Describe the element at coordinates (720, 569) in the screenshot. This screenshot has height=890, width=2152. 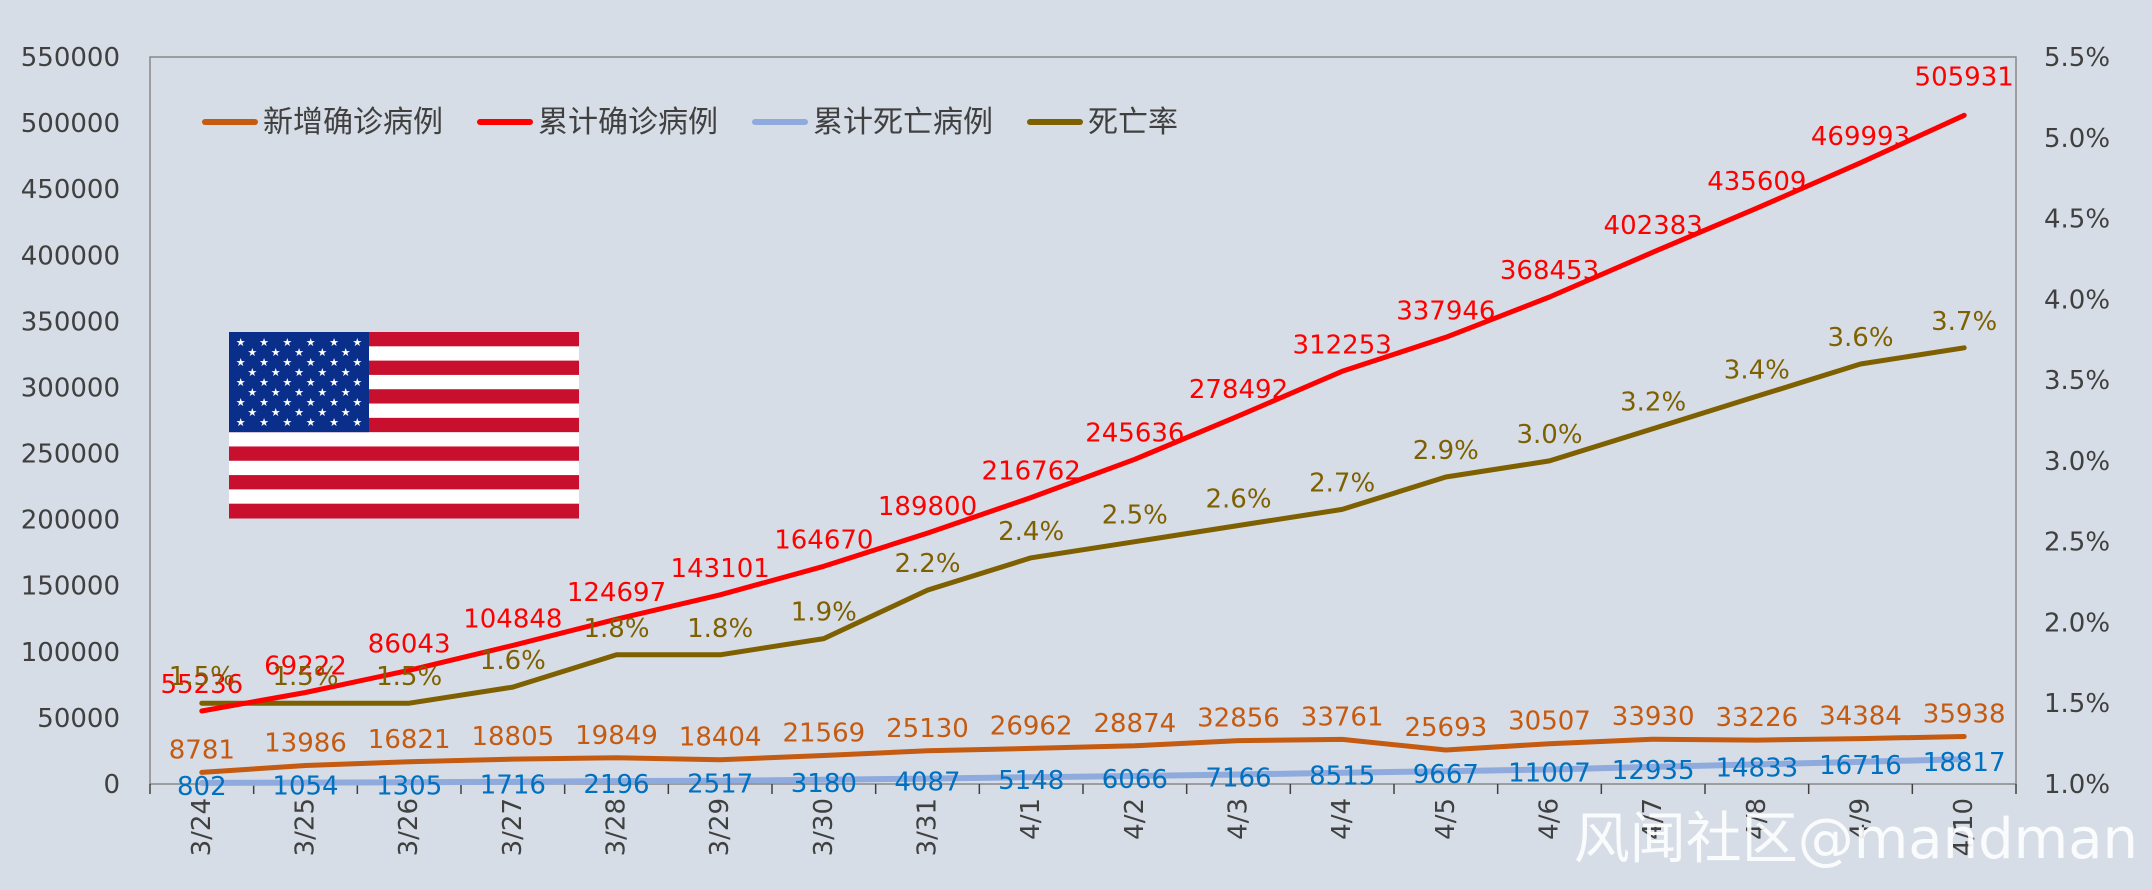
I see `data-label: 143101` at that location.